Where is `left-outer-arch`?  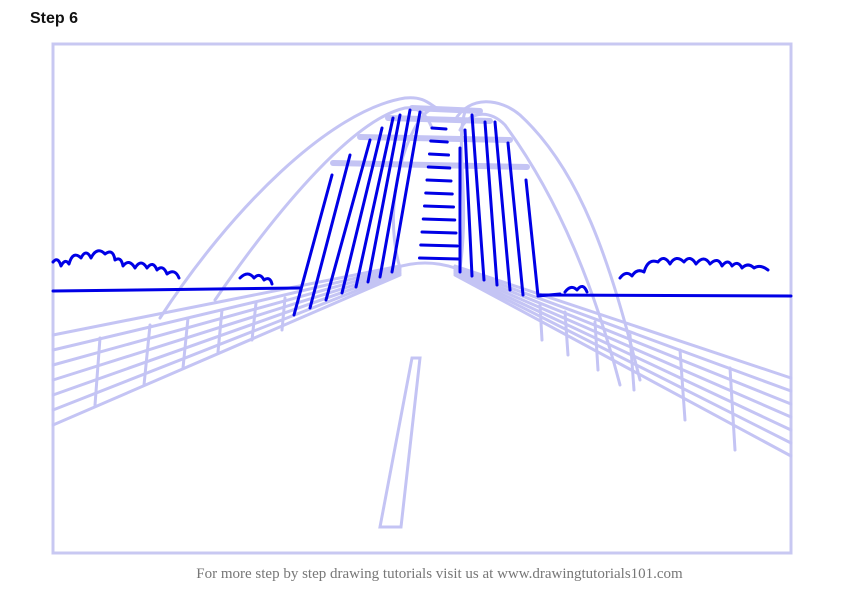 left-outer-arch is located at coordinates (300, 208).